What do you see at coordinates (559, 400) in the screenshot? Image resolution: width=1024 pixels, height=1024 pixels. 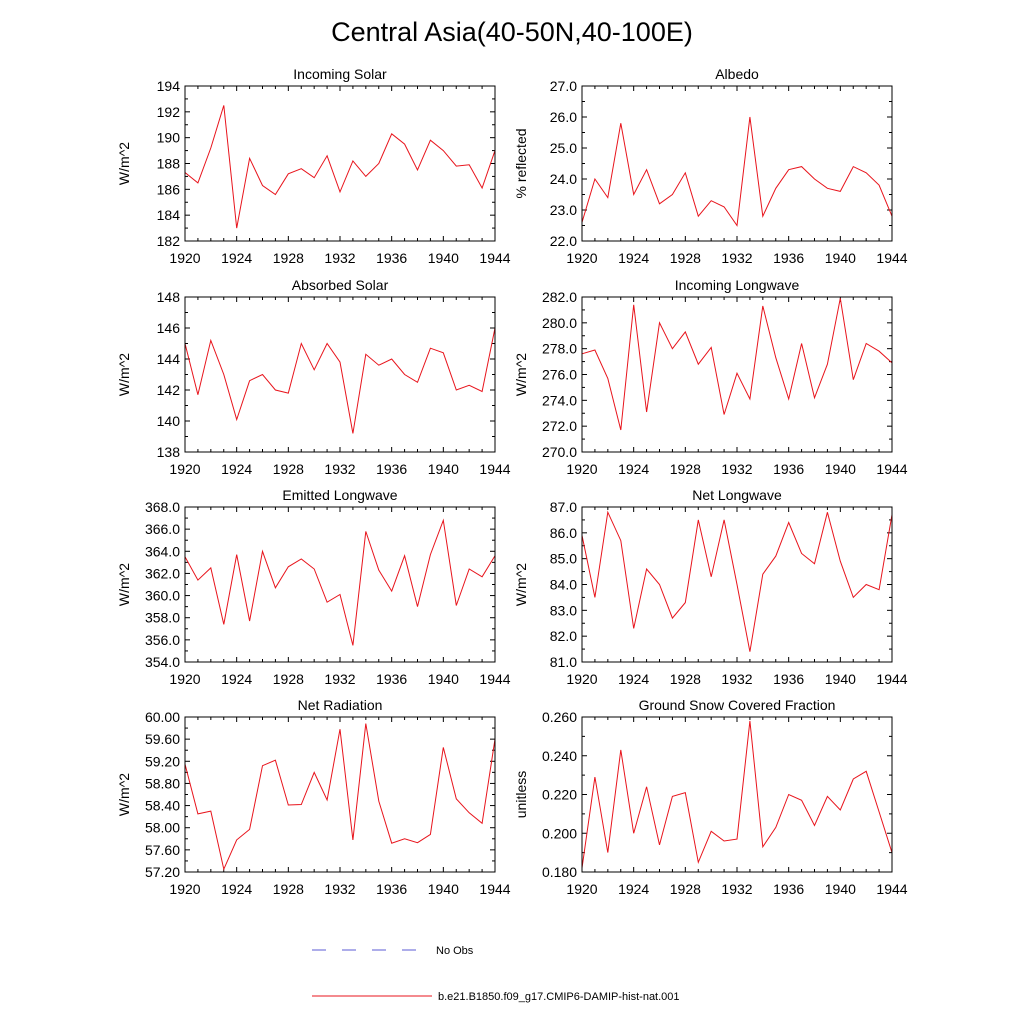 I see `y-tick-label: 274.0` at bounding box center [559, 400].